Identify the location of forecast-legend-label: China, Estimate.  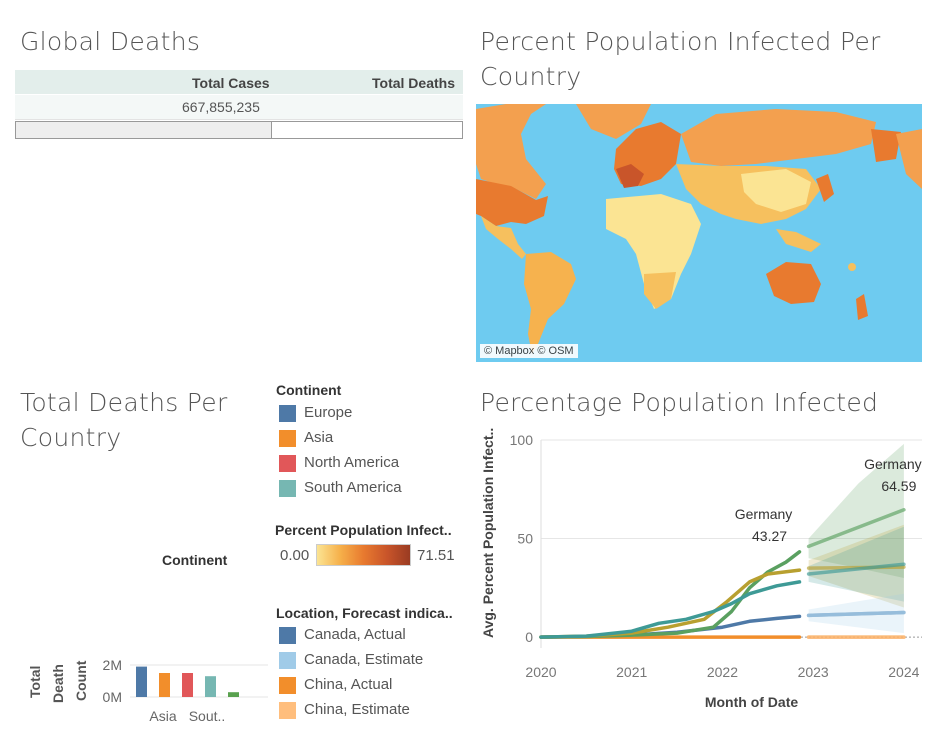
(357, 709).